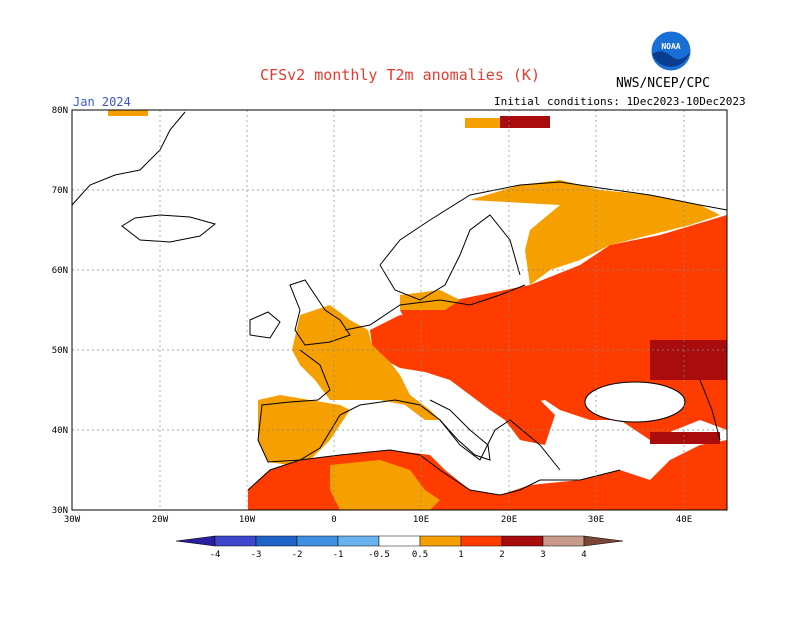 This screenshot has width=800, height=618. What do you see at coordinates (400, 75) in the screenshot?
I see `map-title: CFSv2 monthly T2m anomalies (K)` at bounding box center [400, 75].